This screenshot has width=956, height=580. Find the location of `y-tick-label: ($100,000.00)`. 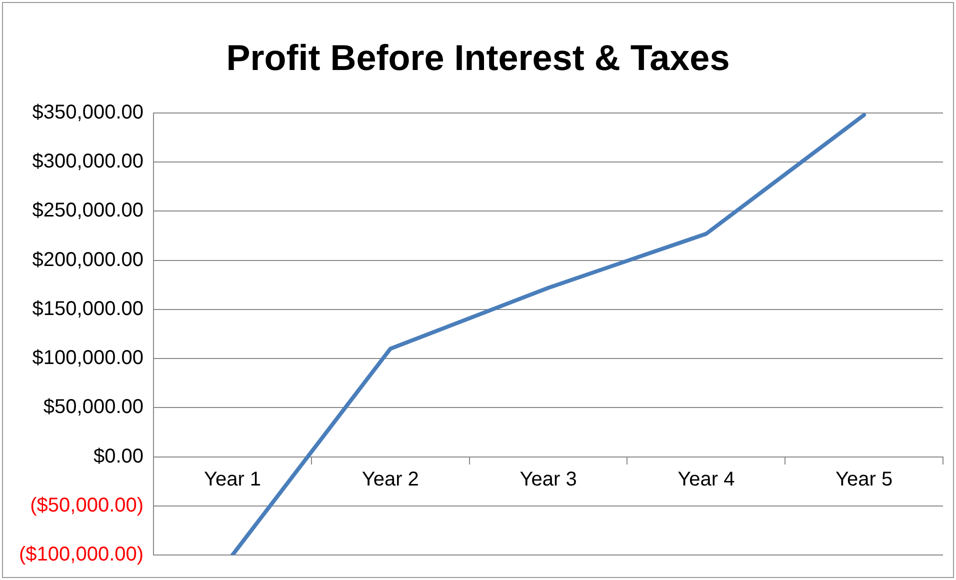

y-tick-label: ($100,000.00) is located at coordinates (81, 555).